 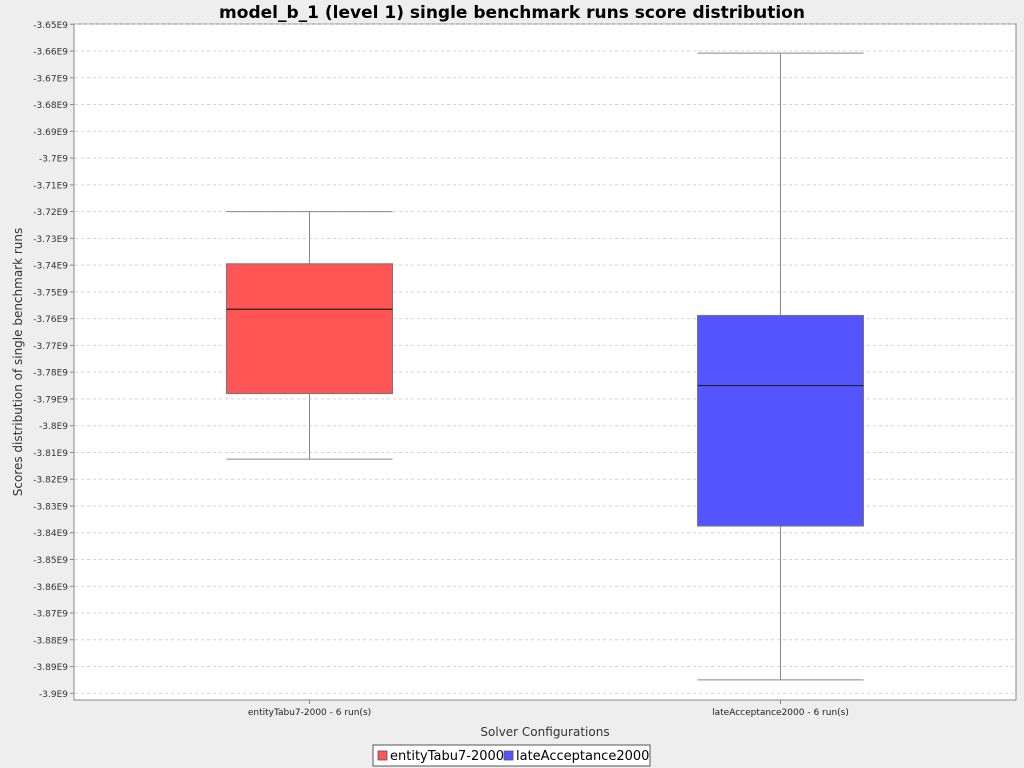 What do you see at coordinates (50, 186) in the screenshot?
I see `y-tick-label: -3.71E9` at bounding box center [50, 186].